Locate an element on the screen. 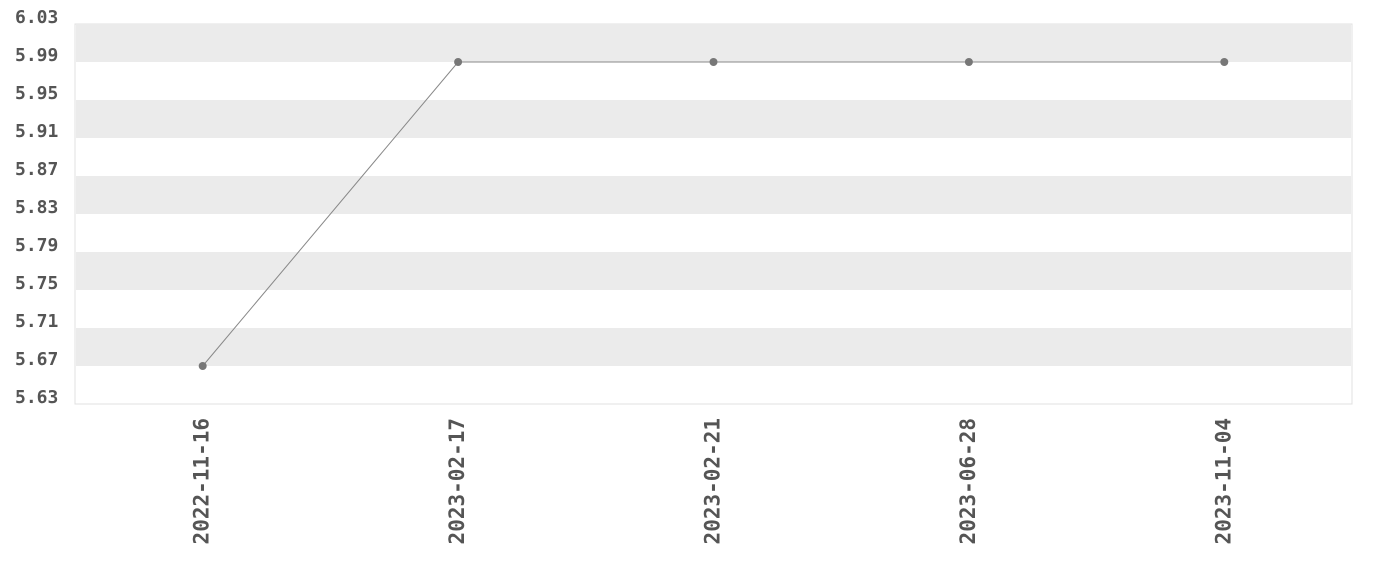  y-tick-label: 5.99 is located at coordinates (36, 55).